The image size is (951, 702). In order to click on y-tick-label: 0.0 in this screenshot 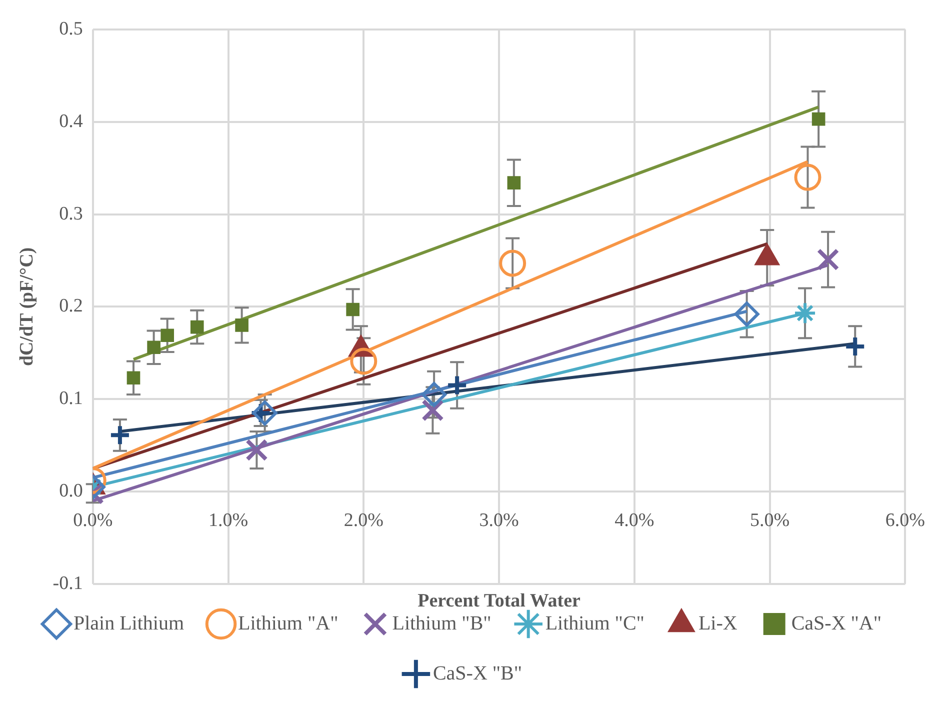, I will do `click(71, 491)`.